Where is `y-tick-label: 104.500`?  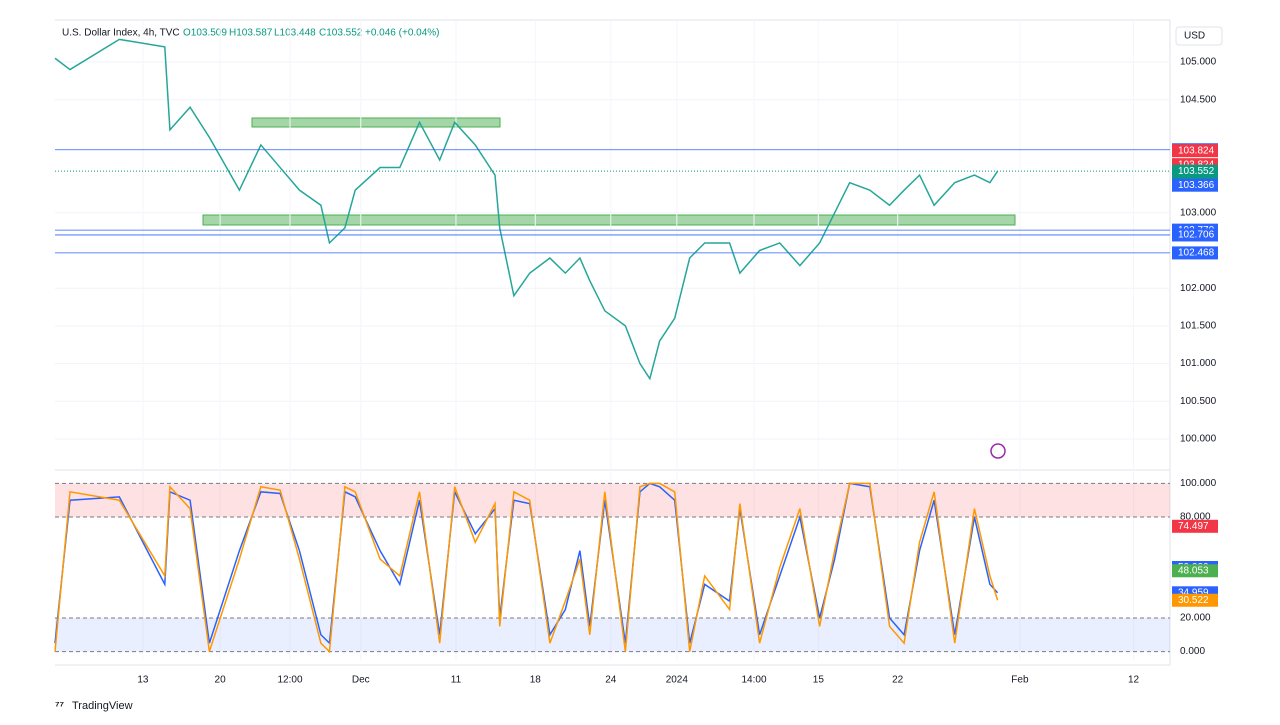
y-tick-label: 104.500 is located at coordinates (1198, 99).